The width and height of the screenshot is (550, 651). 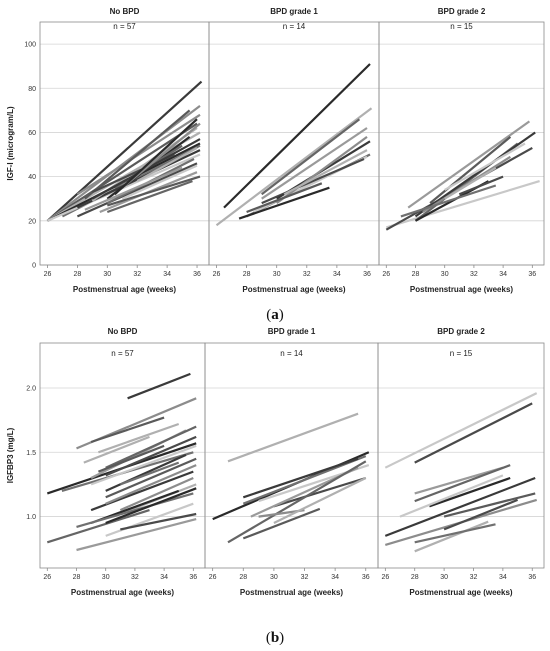 I want to click on y-tick-label: 40, so click(x=32, y=177).